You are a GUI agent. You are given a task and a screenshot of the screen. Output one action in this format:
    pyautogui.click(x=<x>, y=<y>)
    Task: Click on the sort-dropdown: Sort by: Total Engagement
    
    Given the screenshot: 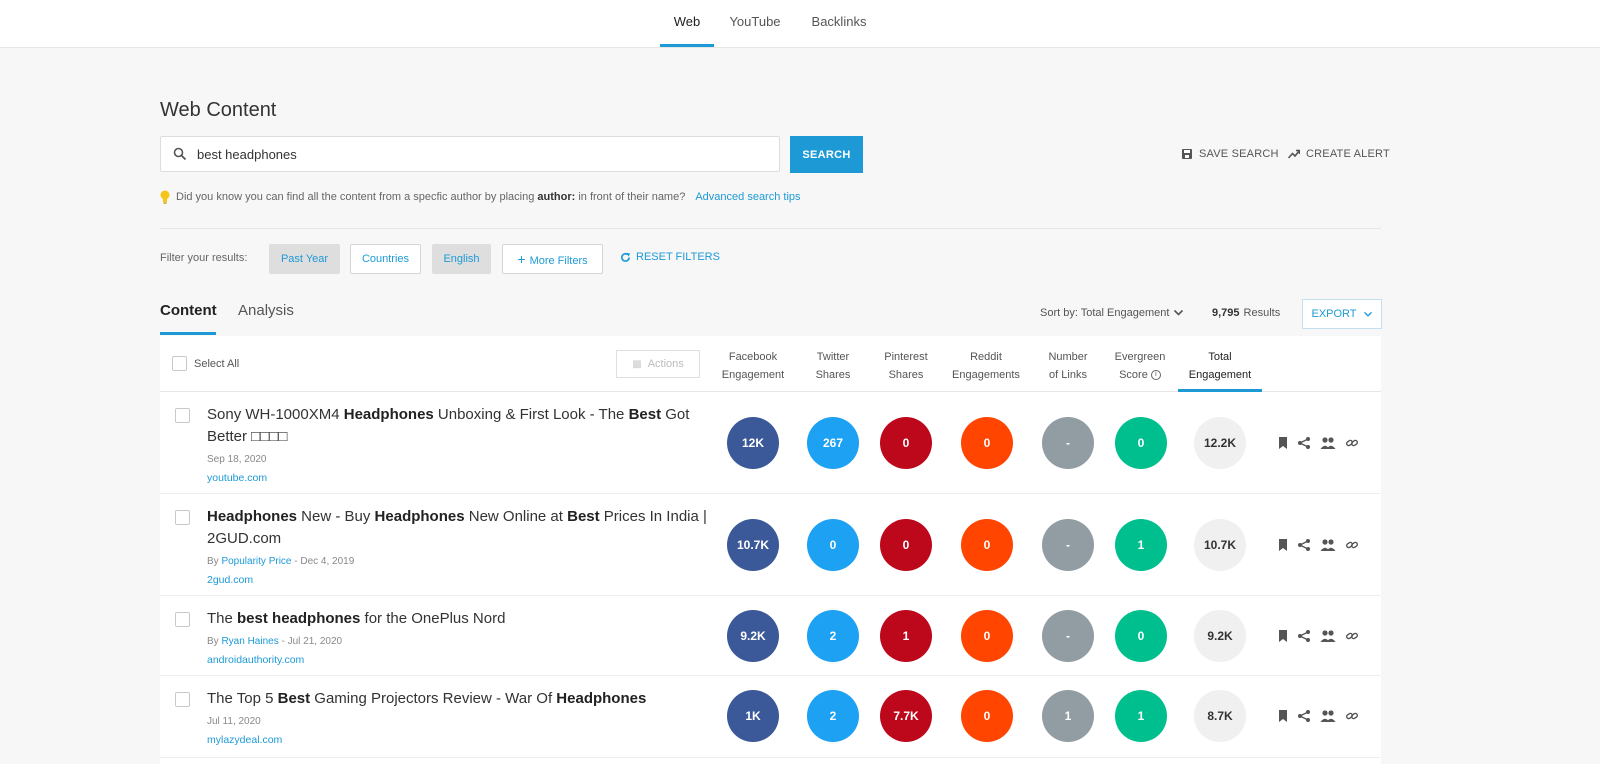 What is the action you would take?
    pyautogui.click(x=1112, y=313)
    